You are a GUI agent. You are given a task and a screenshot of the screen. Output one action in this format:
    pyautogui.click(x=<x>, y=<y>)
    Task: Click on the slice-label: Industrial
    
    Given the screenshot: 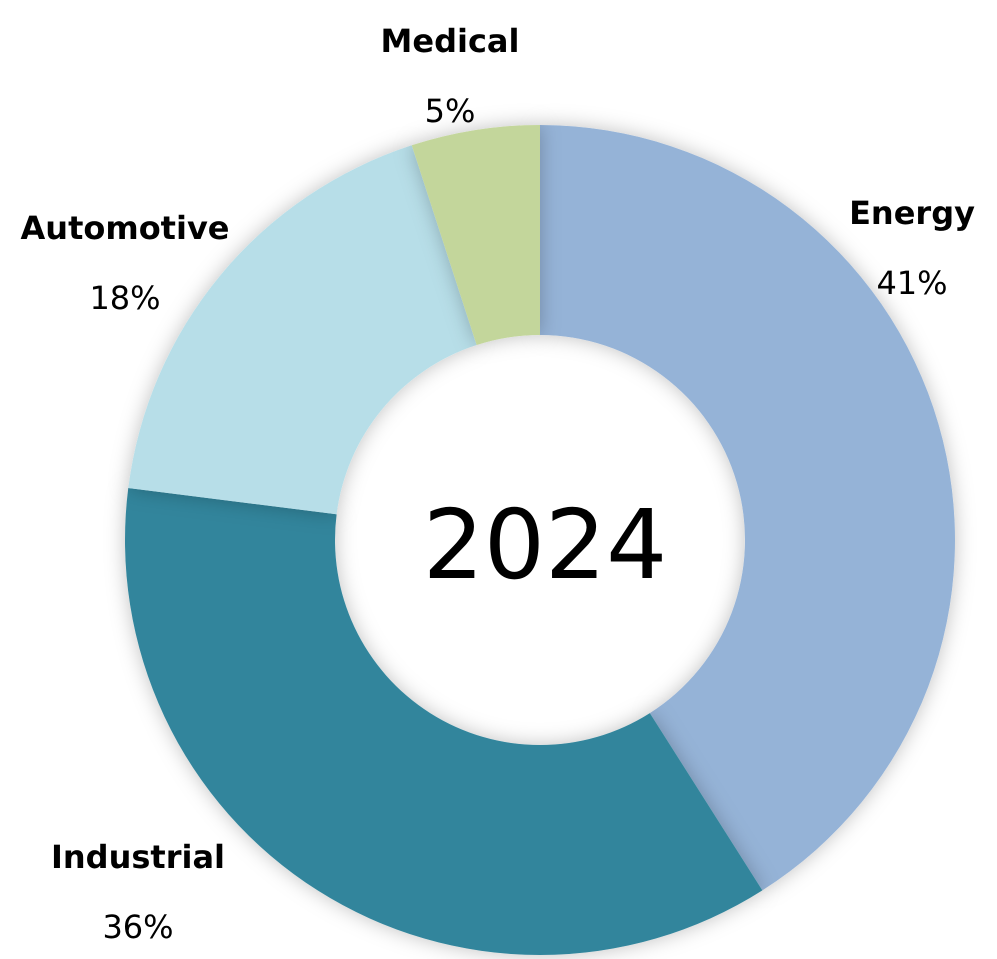 What is the action you would take?
    pyautogui.click(x=138, y=857)
    